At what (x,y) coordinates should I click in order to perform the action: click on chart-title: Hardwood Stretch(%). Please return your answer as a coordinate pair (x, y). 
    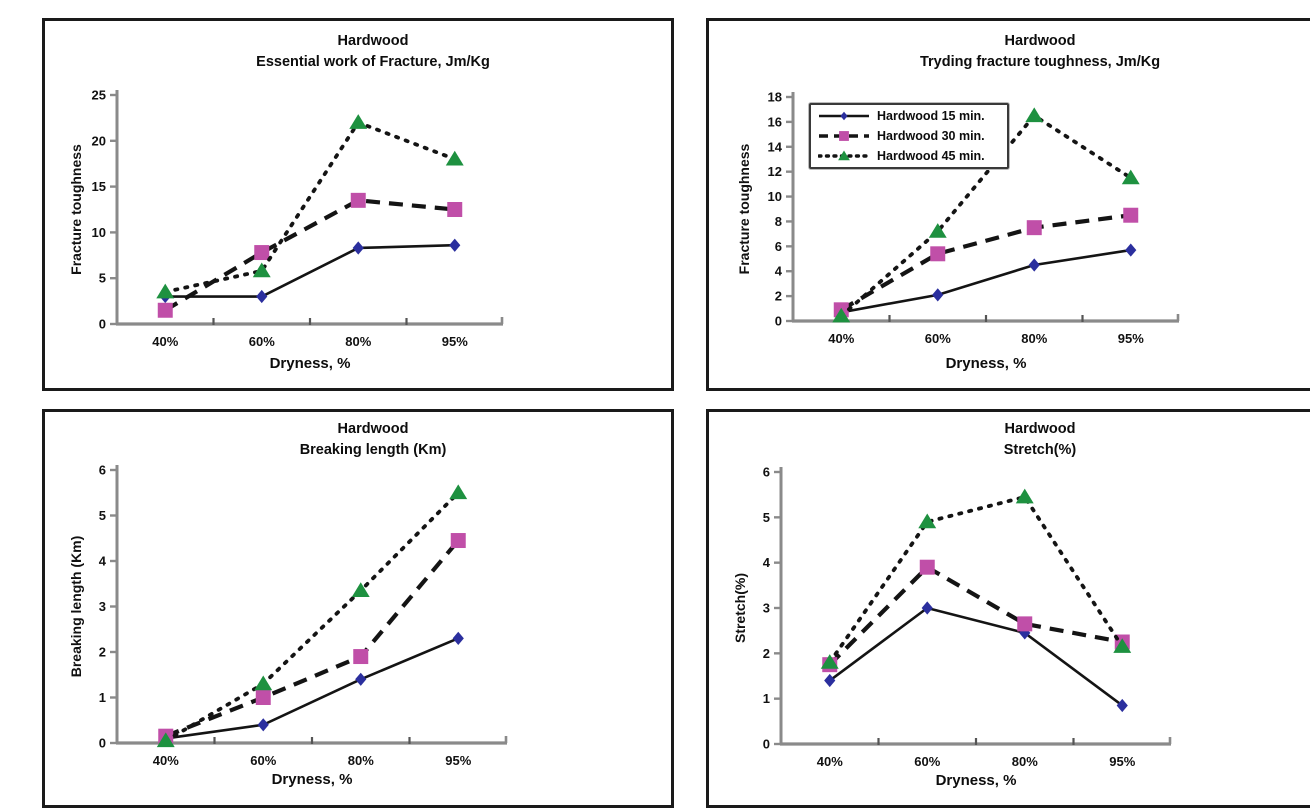
    Looking at the image, I should click on (1024, 440).